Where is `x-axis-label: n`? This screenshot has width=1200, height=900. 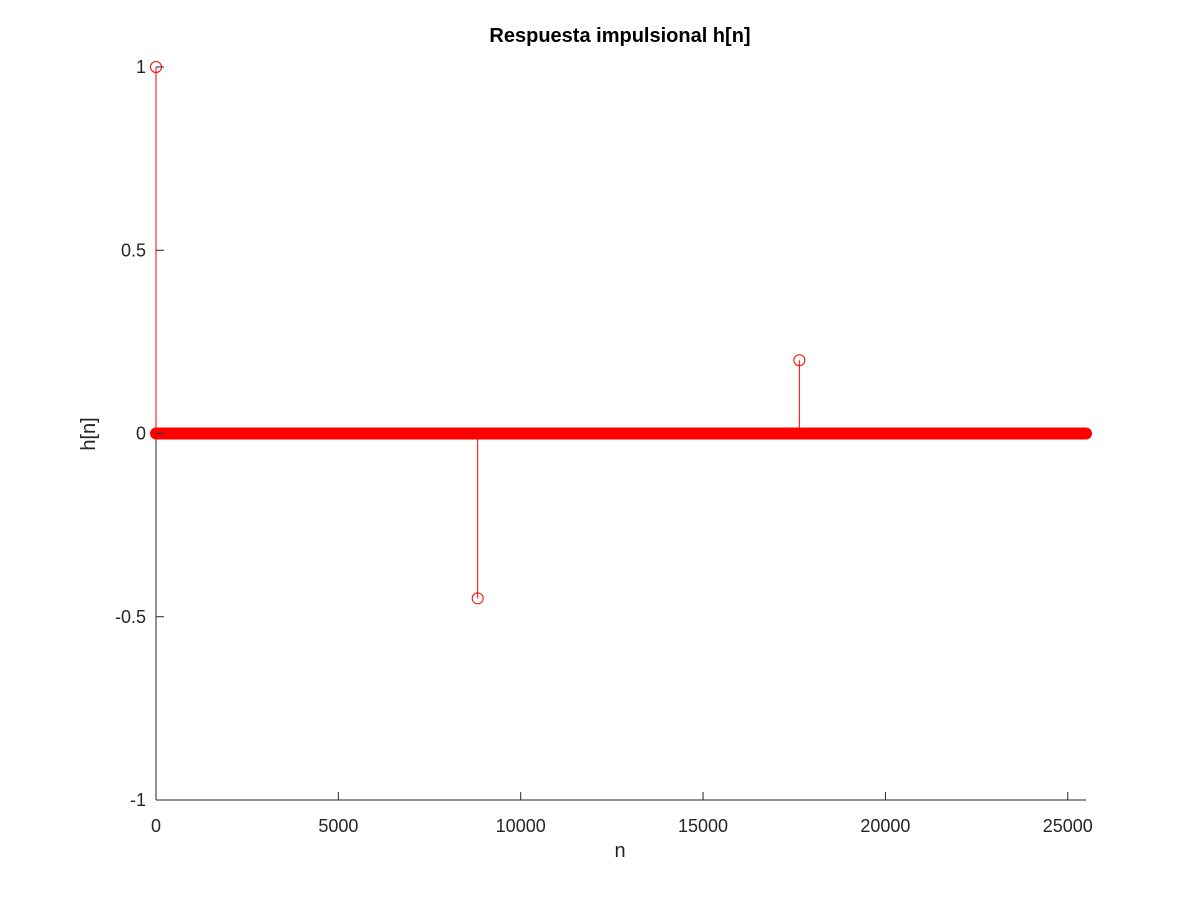 x-axis-label: n is located at coordinates (619, 851).